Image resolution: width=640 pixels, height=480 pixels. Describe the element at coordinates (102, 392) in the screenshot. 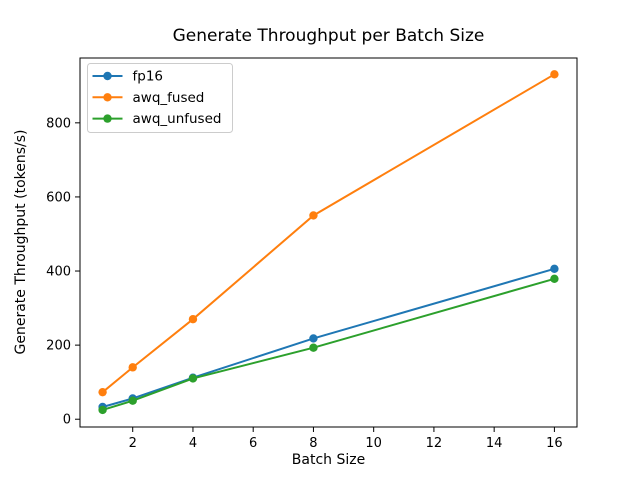

I see `data-point-awq_fused-x1` at that location.